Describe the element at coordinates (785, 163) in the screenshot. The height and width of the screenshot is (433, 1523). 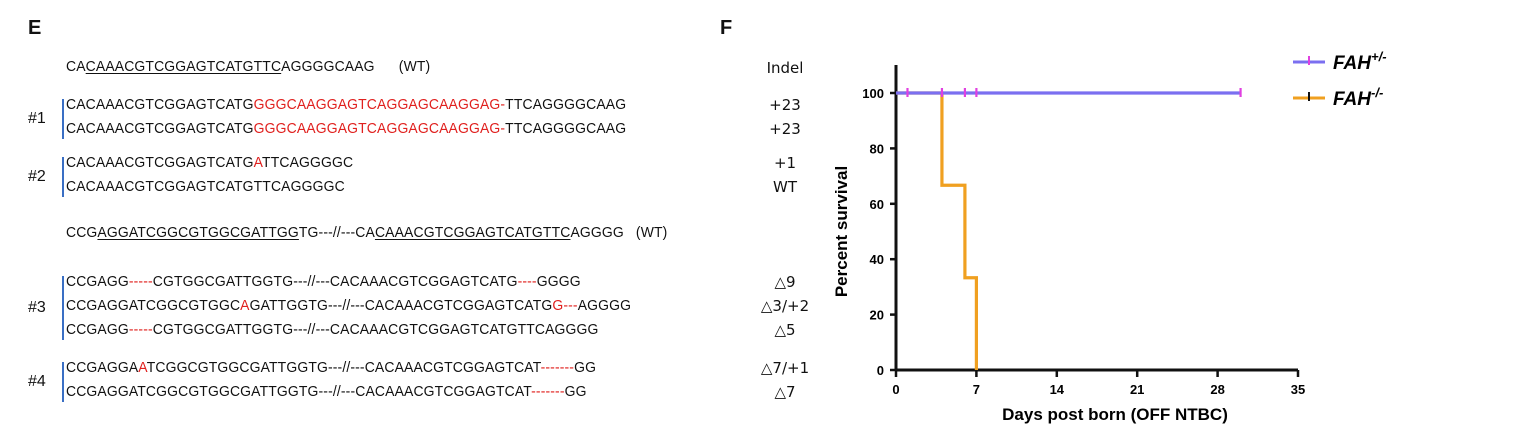
I see `indel-value: +1` at that location.